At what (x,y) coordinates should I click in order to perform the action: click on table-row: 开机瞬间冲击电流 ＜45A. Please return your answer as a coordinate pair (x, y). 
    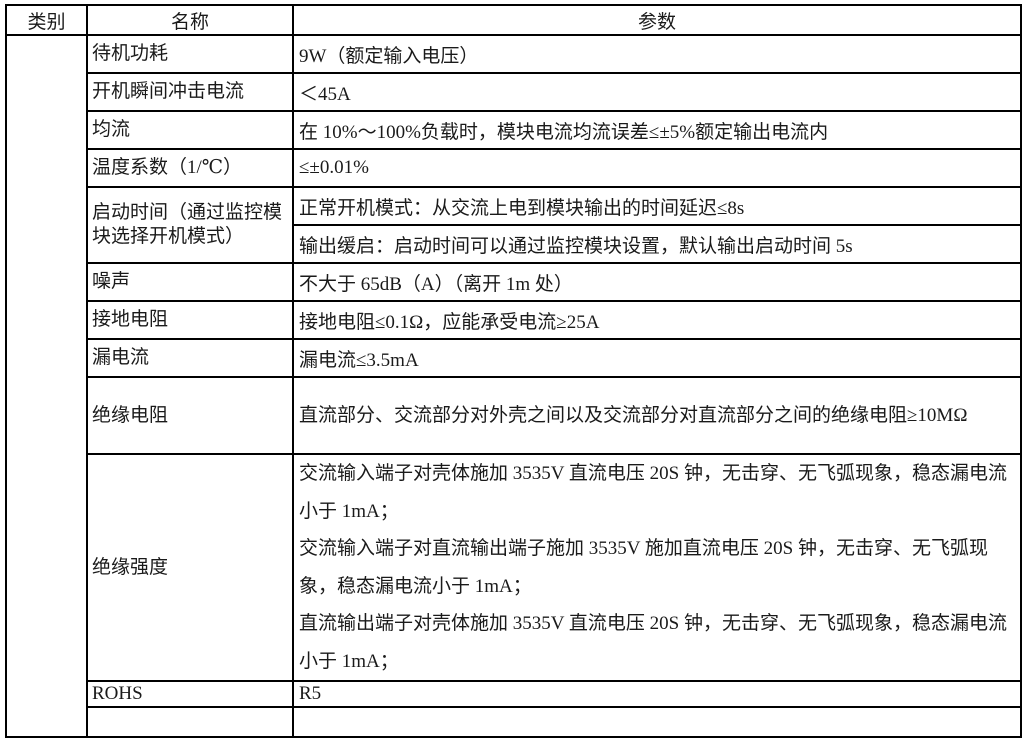
    Looking at the image, I should click on (514, 92).